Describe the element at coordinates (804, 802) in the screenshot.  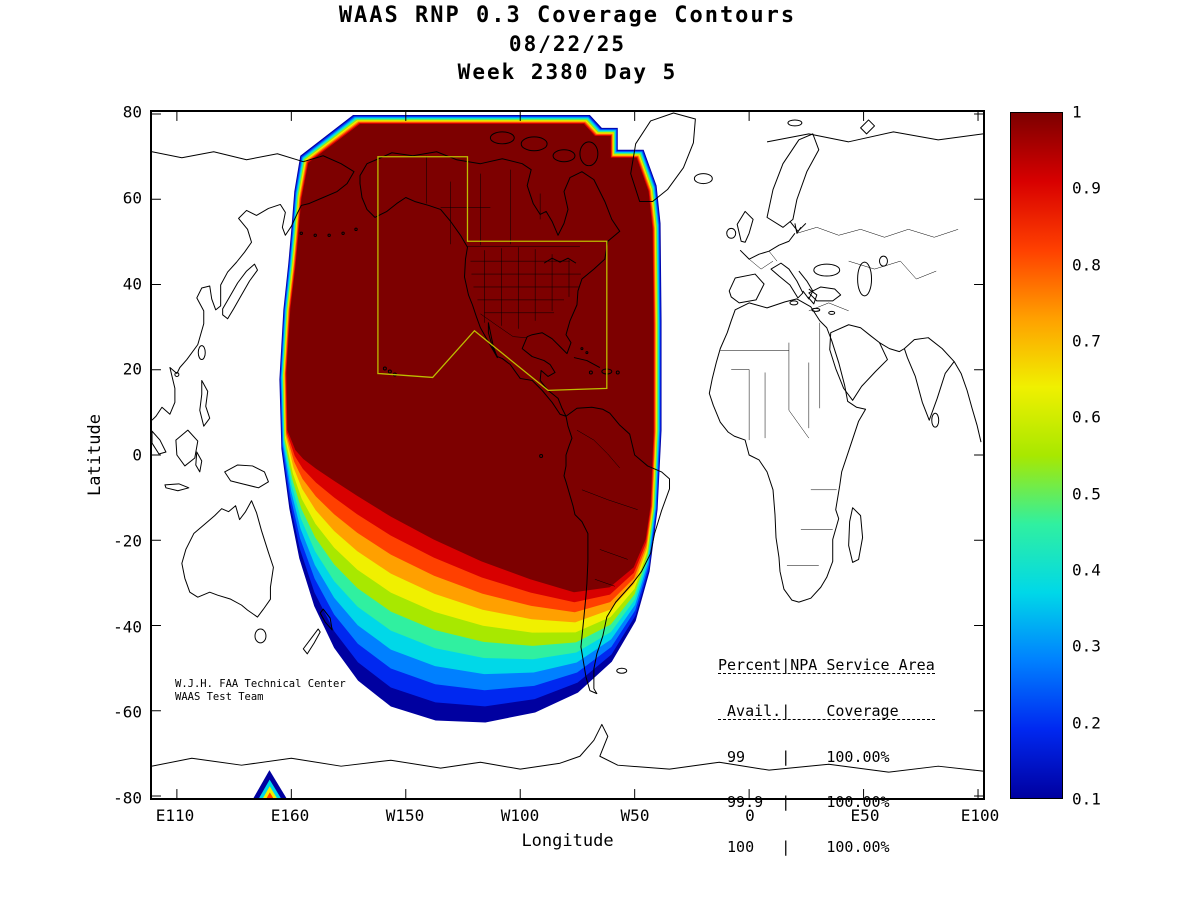
I see `availability-table-row: 99.9 | 100.00%` at that location.